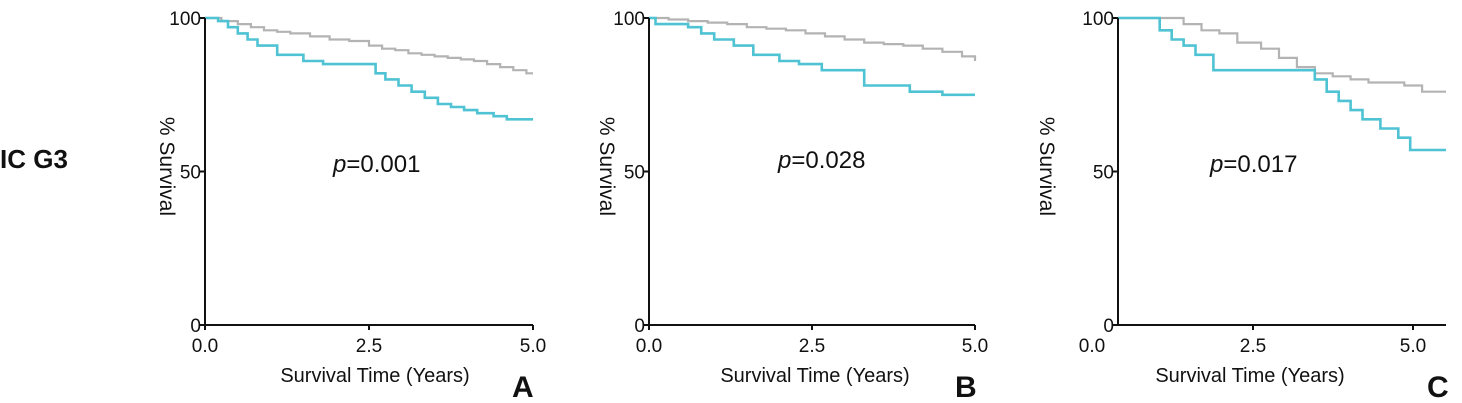 This screenshot has height=403, width=1462. What do you see at coordinates (1438, 387) in the screenshot?
I see `panel-letter: C` at bounding box center [1438, 387].